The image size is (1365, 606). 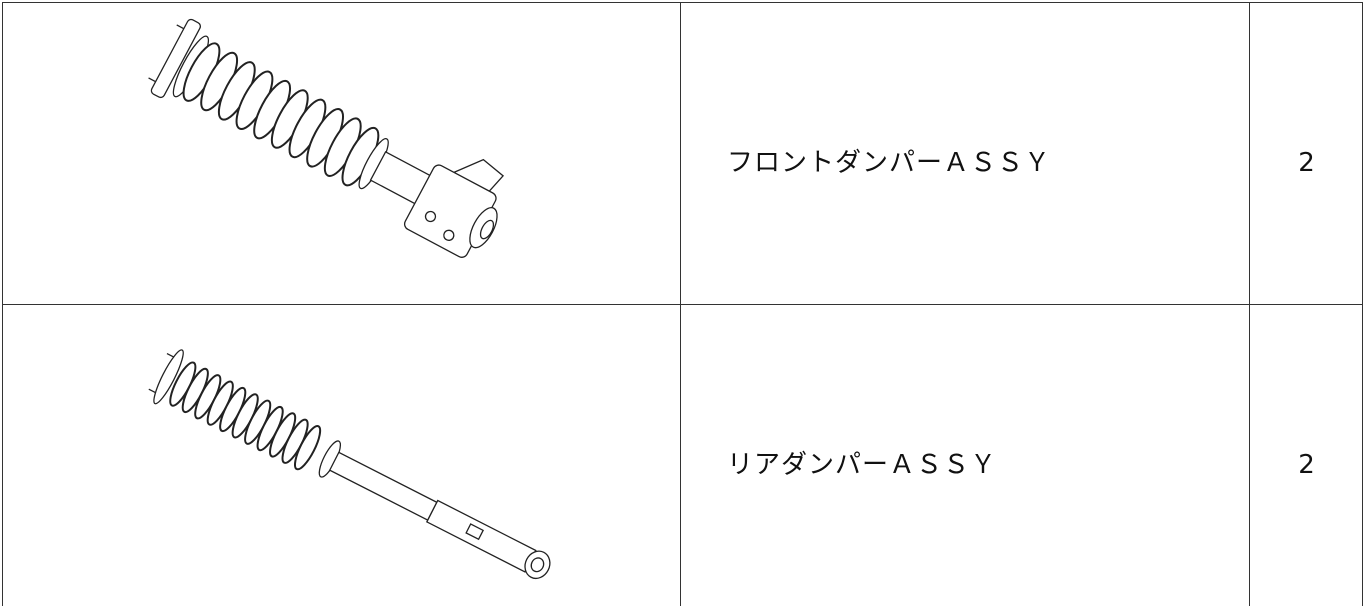 I want to click on row-divider, so click(x=682, y=304).